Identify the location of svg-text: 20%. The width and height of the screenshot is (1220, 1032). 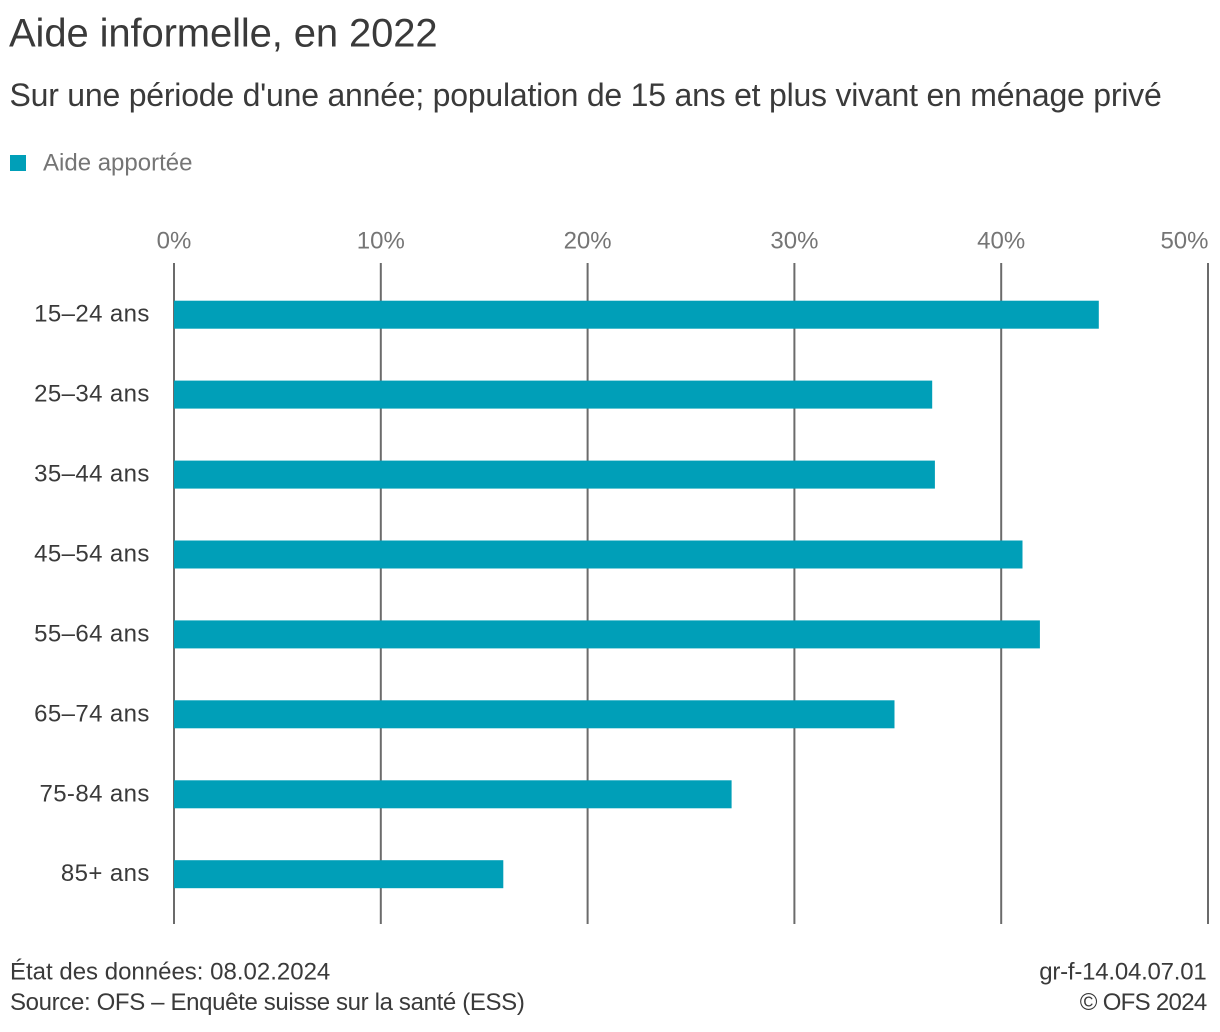
(588, 241).